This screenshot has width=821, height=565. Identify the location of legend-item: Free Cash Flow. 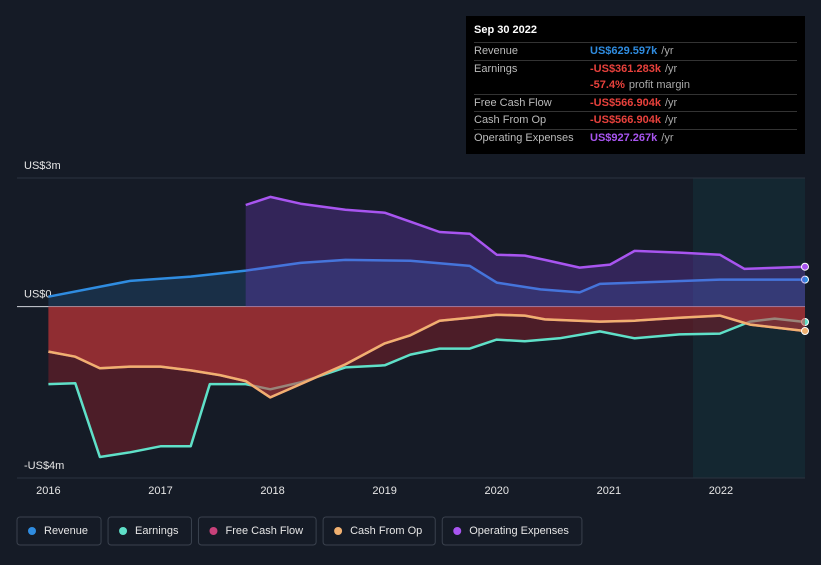
(257, 531).